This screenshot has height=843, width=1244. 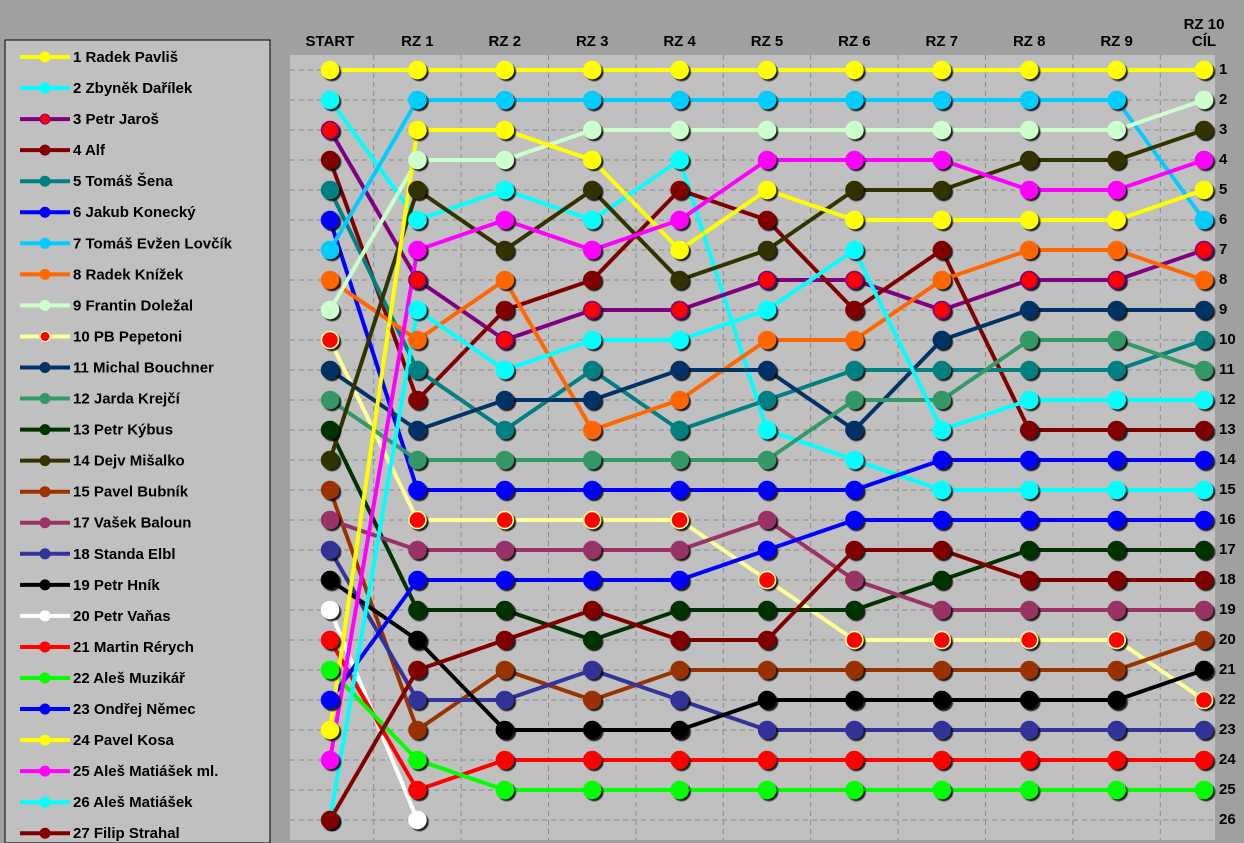 I want to click on y-tick-label: 19, so click(x=1227, y=609).